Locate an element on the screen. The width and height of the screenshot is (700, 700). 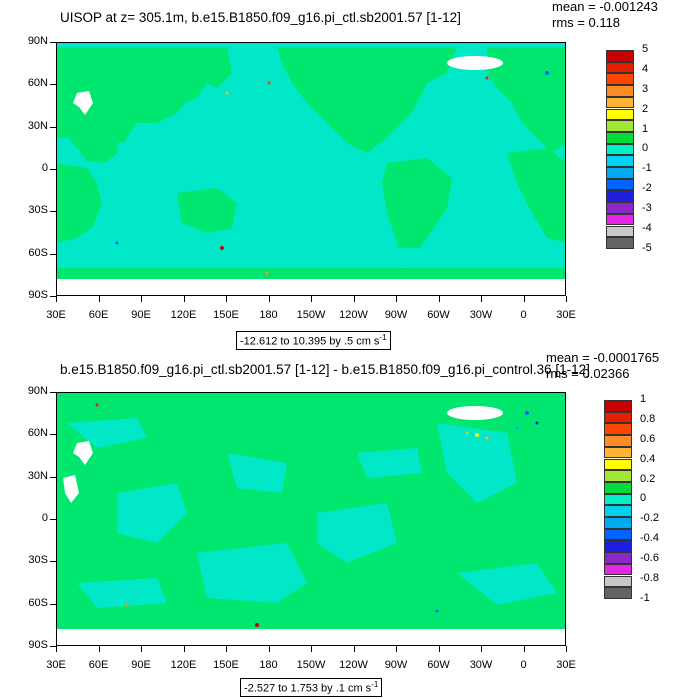
lat-tick-label: 90N is located at coordinates (37, 41).